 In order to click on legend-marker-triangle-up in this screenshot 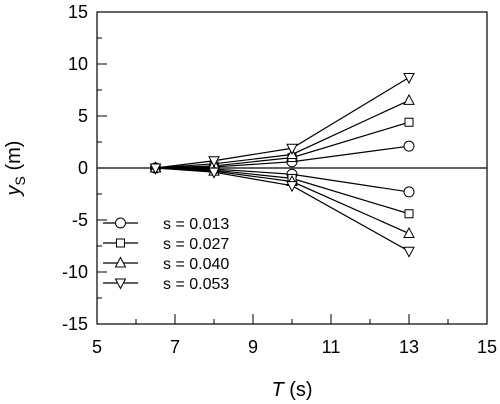, I will do `click(120, 262)`.